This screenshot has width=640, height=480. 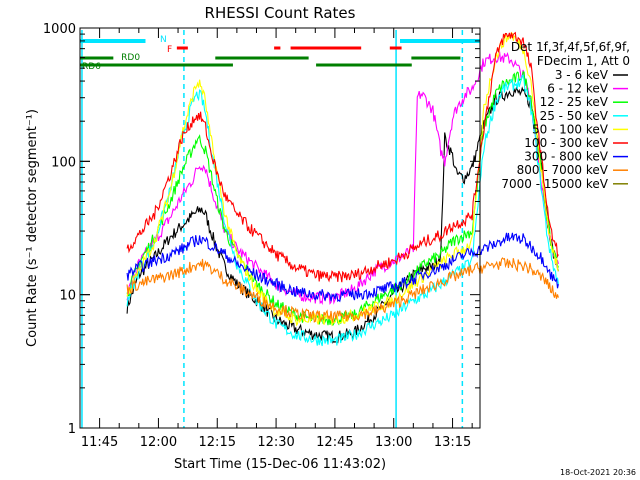 What do you see at coordinates (334, 442) in the screenshot?
I see `x-tick-label: 12:45` at bounding box center [334, 442].